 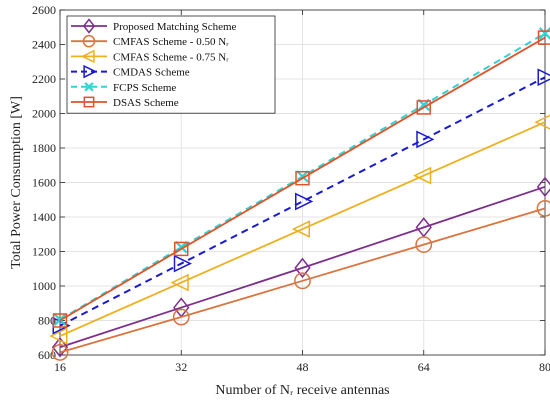 I want to click on legend-label-dsas-scheme: DSAS Scheme, so click(x=146, y=103).